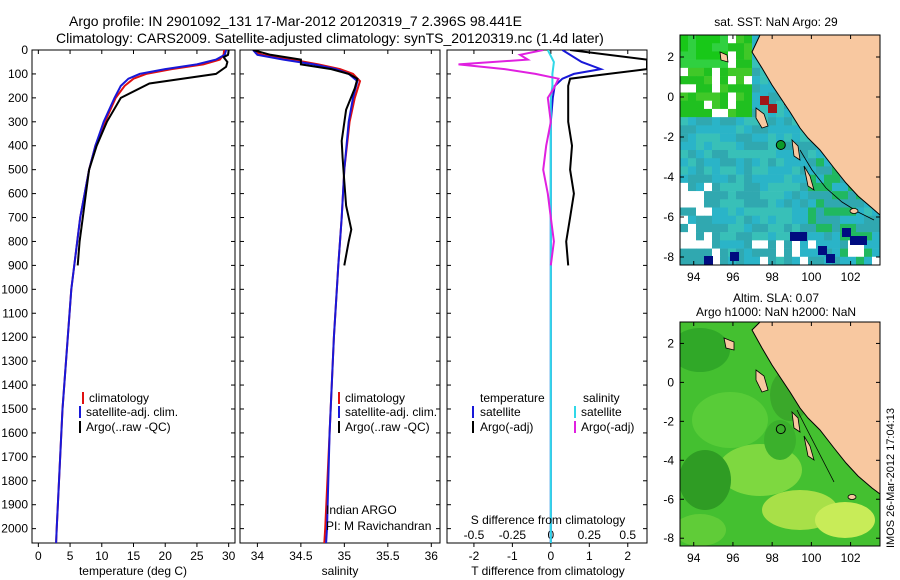 This screenshot has width=900, height=580. I want to click on x-tick-label: 0, so click(551, 556).